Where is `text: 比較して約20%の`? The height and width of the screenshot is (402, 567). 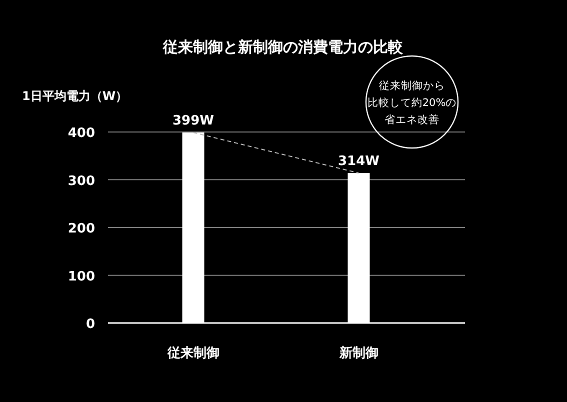 text: 比較して約20%の is located at coordinates (412, 102).